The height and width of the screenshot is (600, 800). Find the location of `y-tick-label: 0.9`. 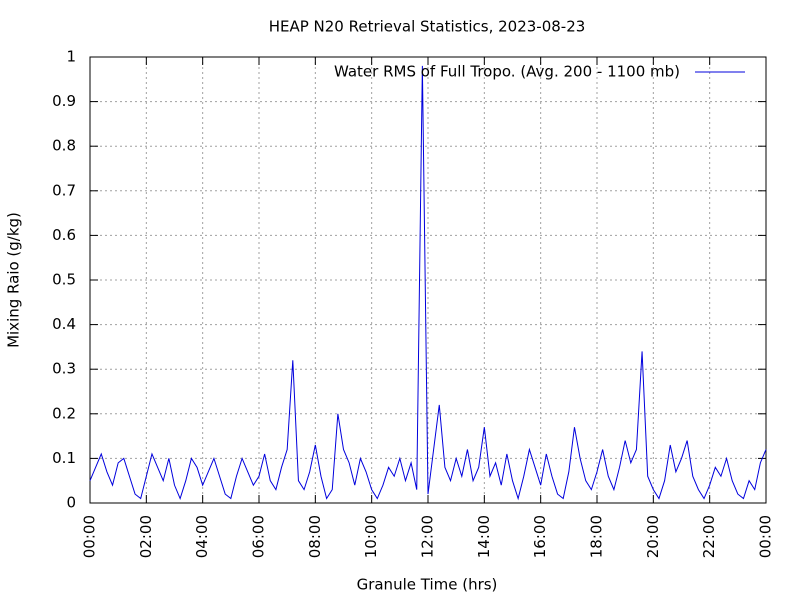

y-tick-label: 0.9 is located at coordinates (64, 101).